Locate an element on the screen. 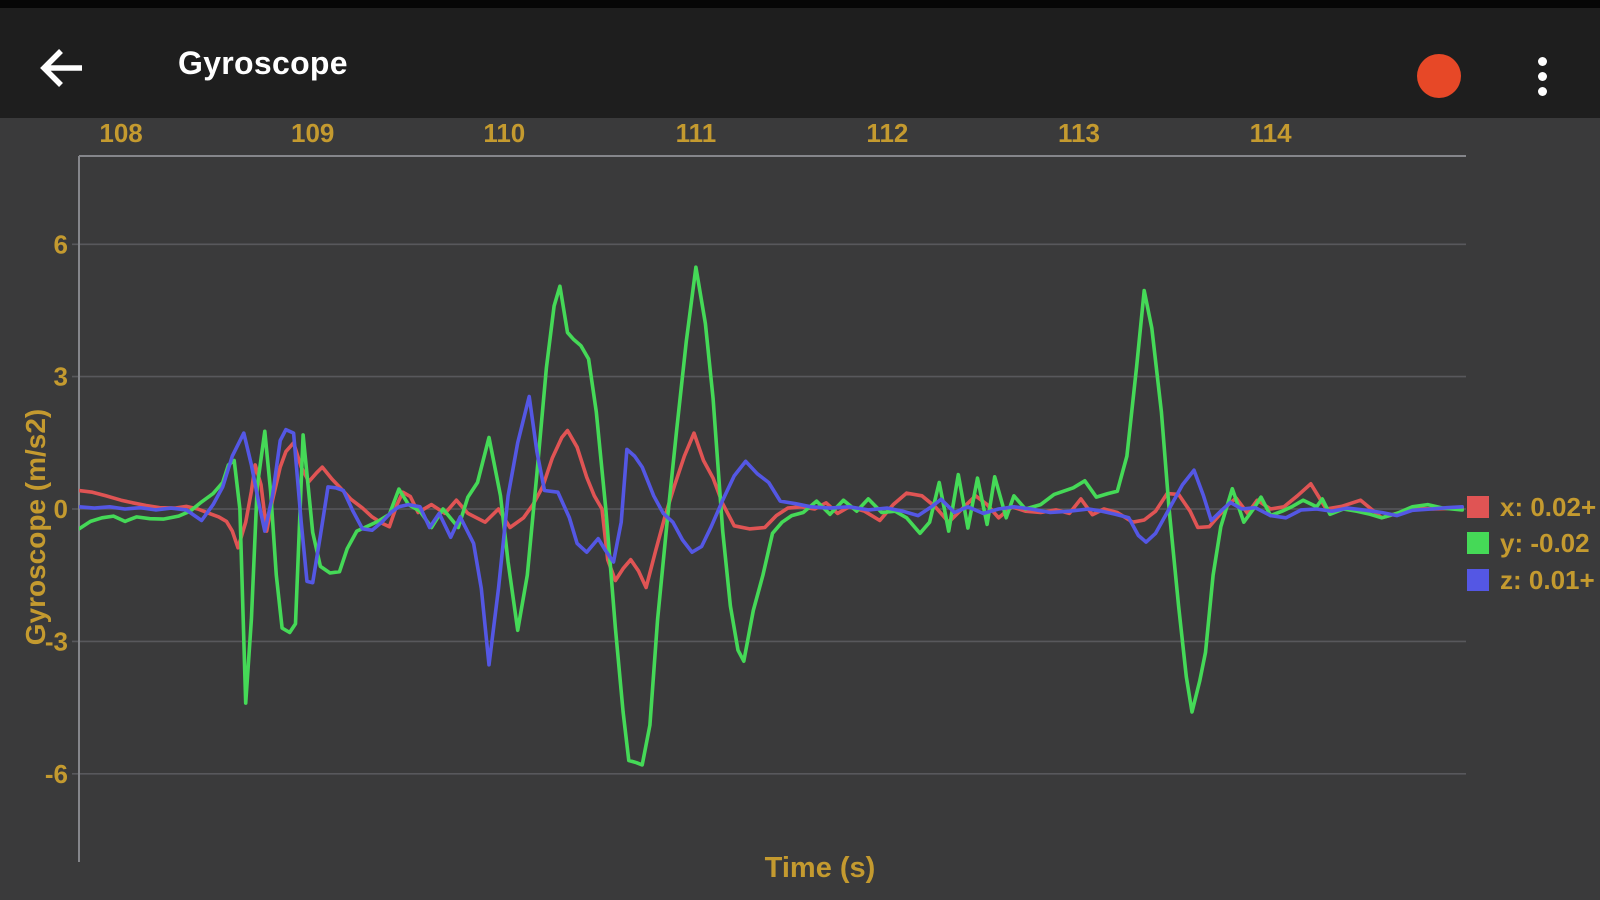 The width and height of the screenshot is (1600, 900). back-button is located at coordinates (60, 68).